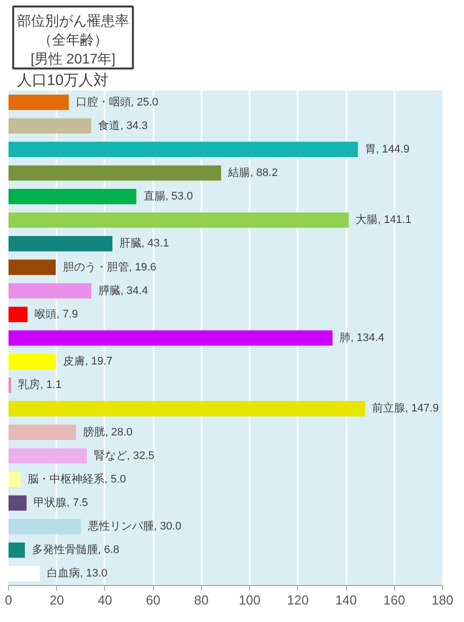  Describe the element at coordinates (108, 432) in the screenshot. I see `category-label: 膀胱, 28.0` at that location.